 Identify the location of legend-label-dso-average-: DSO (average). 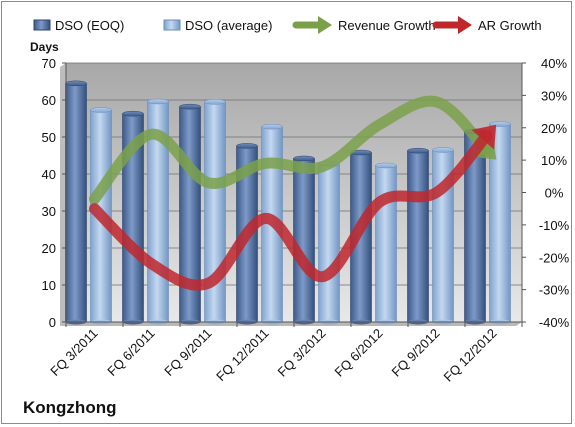
(228, 25).